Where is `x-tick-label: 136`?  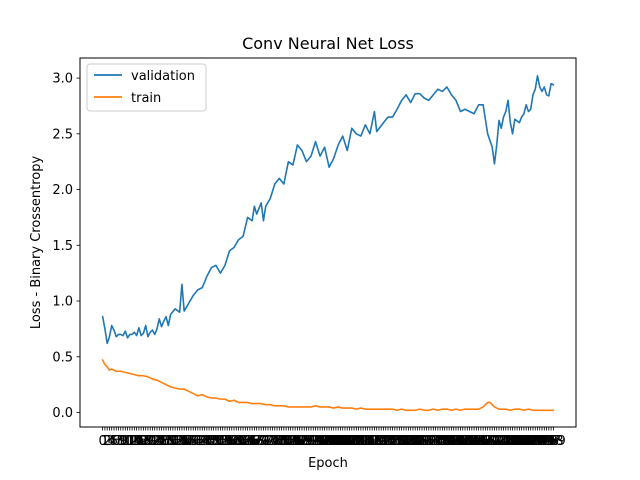 x-tick-label: 136 is located at coordinates (410, 441).